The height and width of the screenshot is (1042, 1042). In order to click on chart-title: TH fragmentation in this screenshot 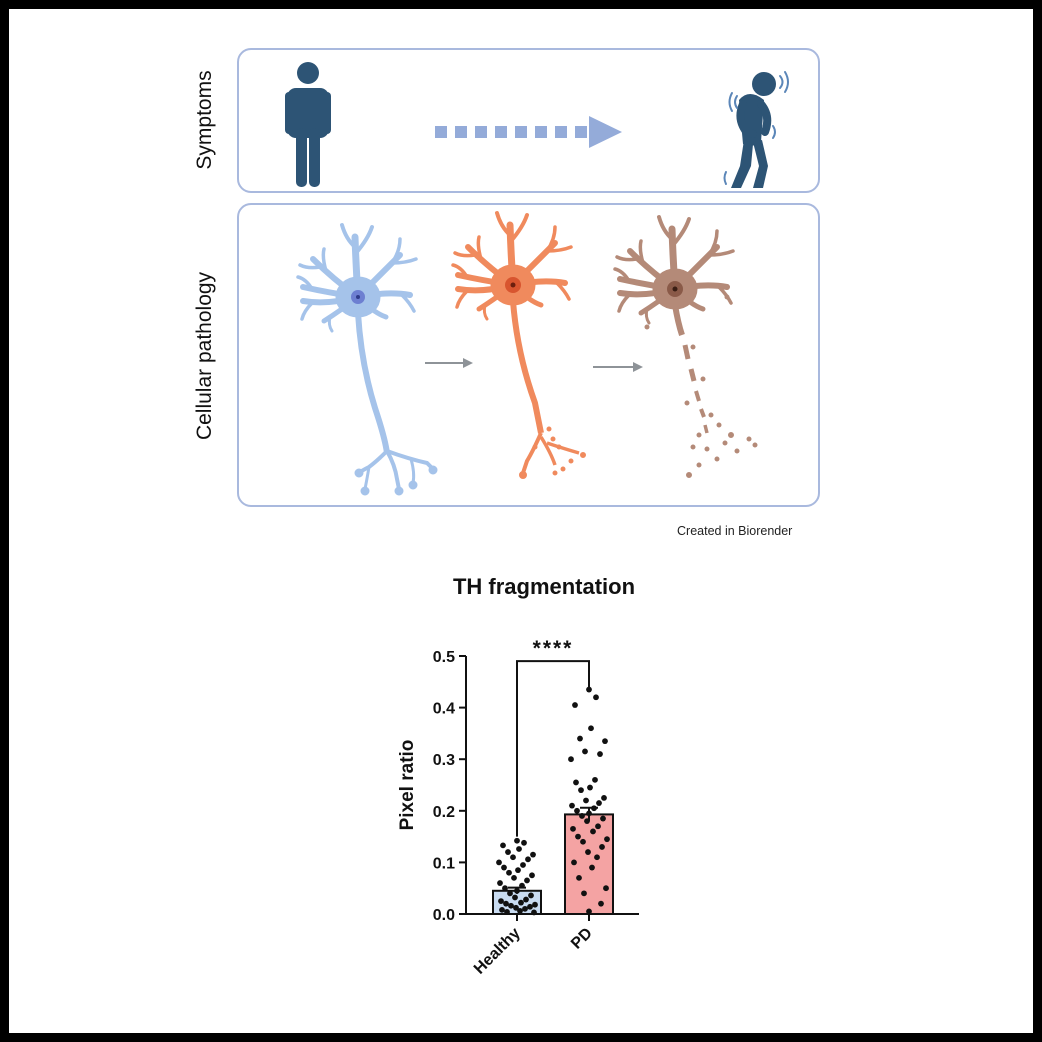, I will do `click(544, 586)`.